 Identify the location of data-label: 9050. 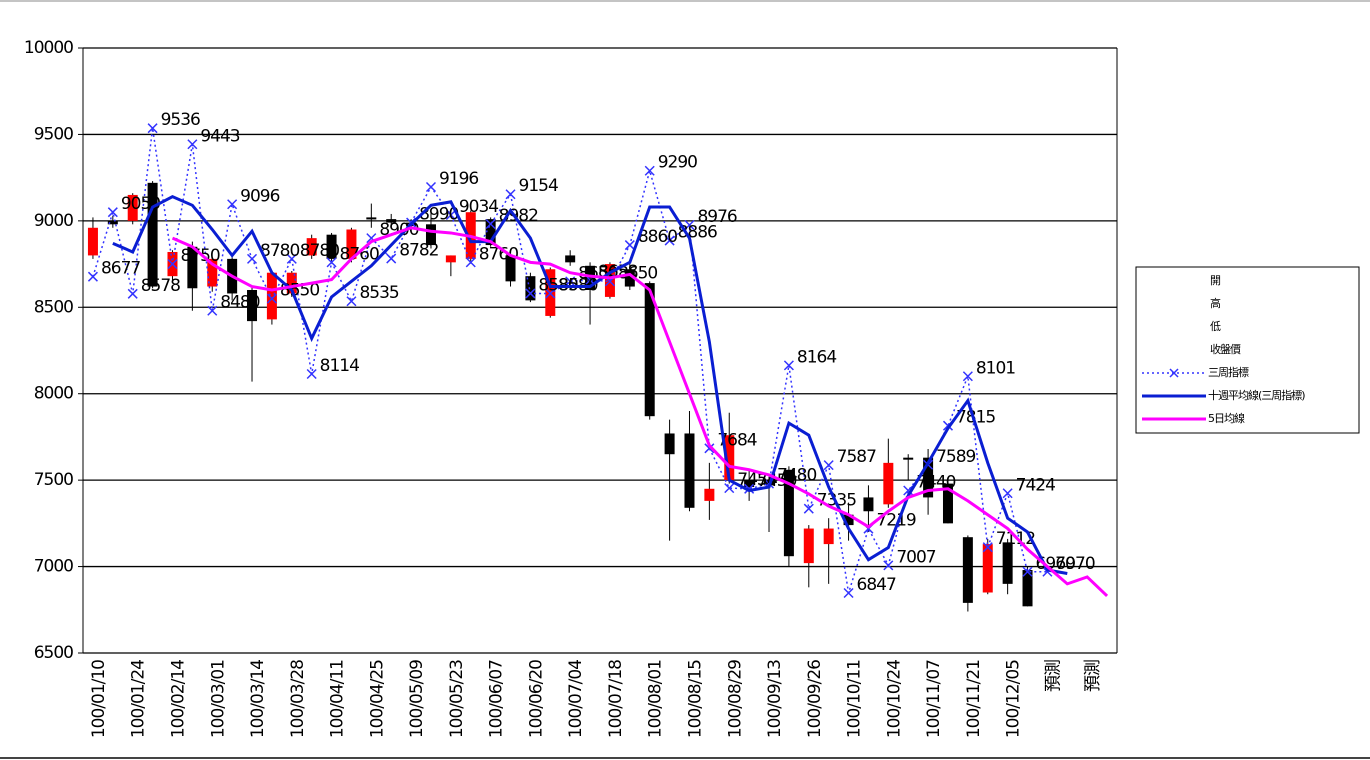
(140, 204).